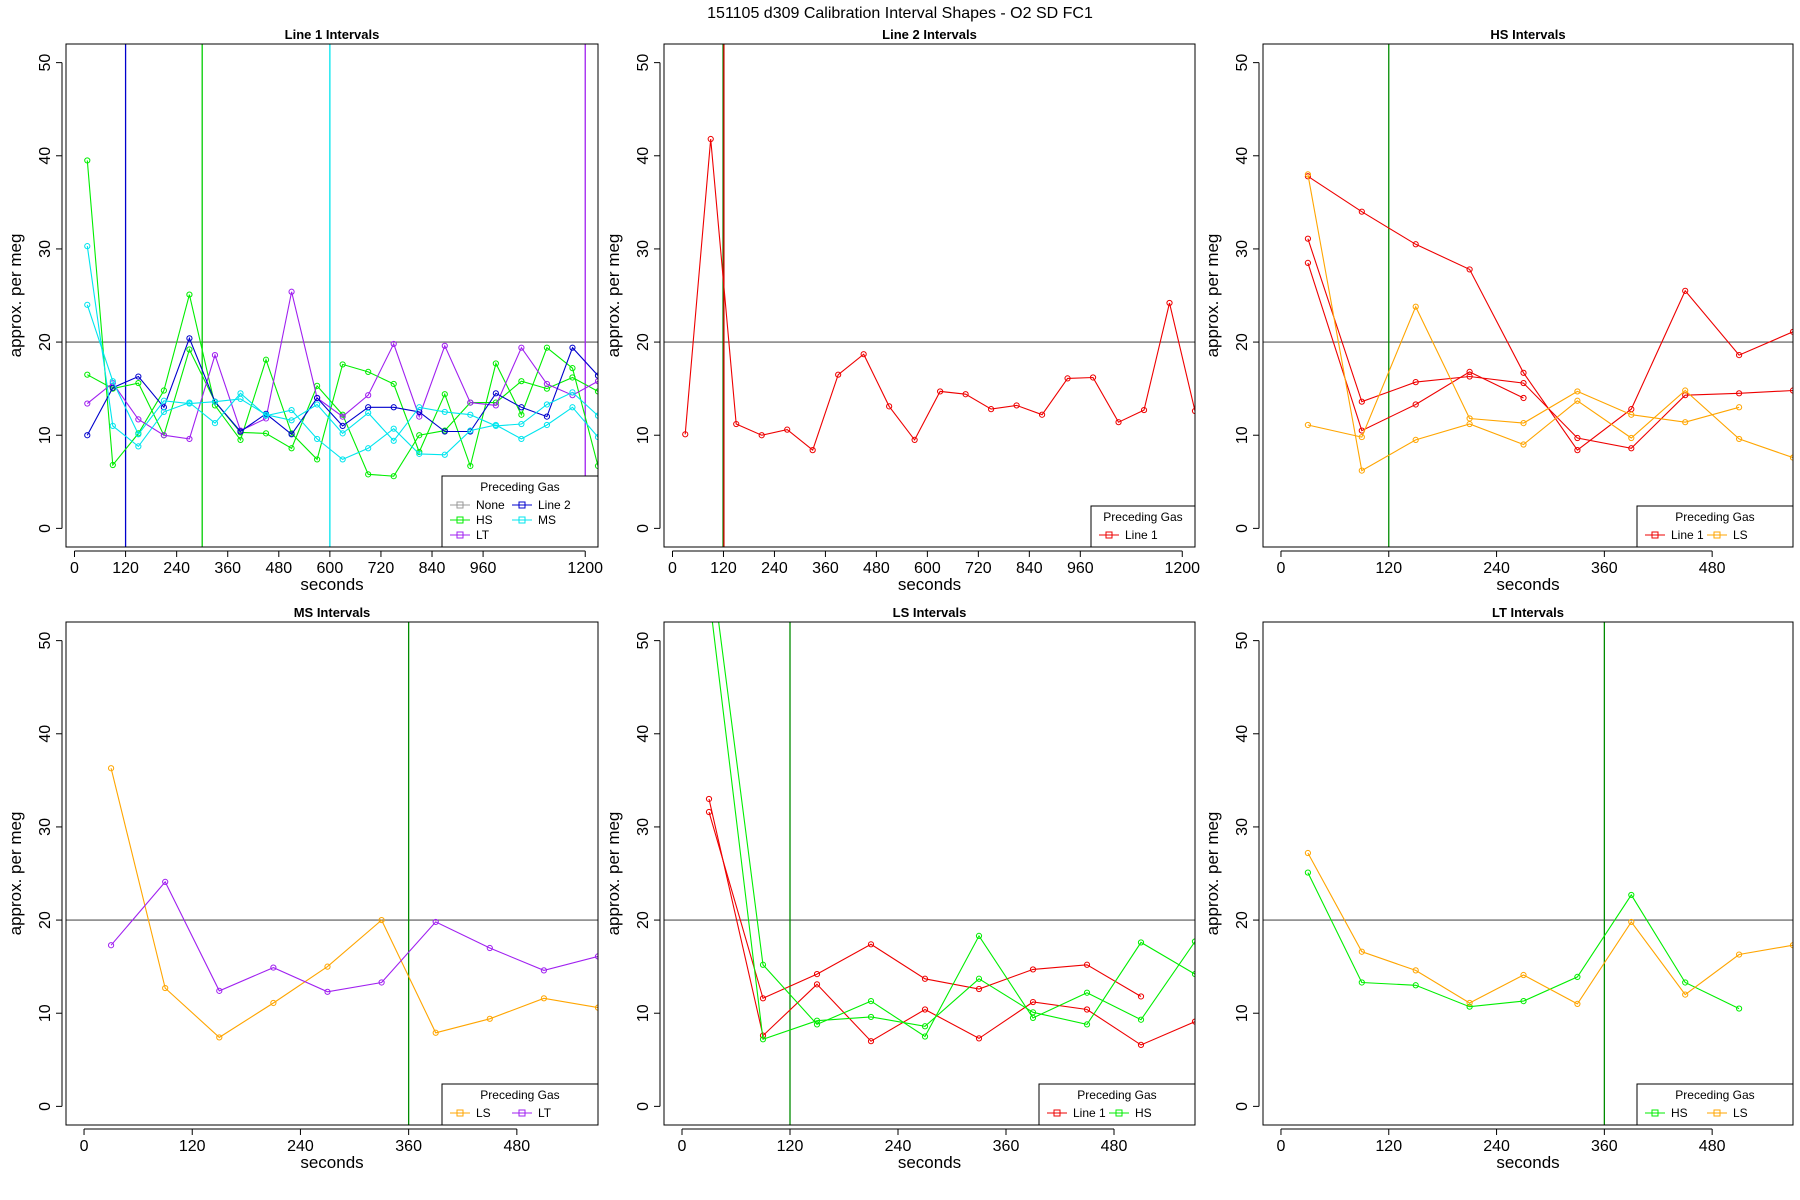 The height and width of the screenshot is (1200, 1800). I want to click on legend-box, so click(1715, 526).